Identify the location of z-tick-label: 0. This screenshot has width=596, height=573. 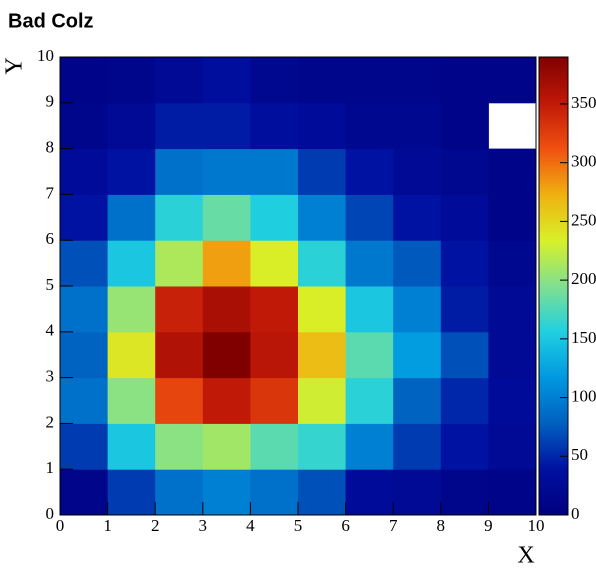
(575, 513).